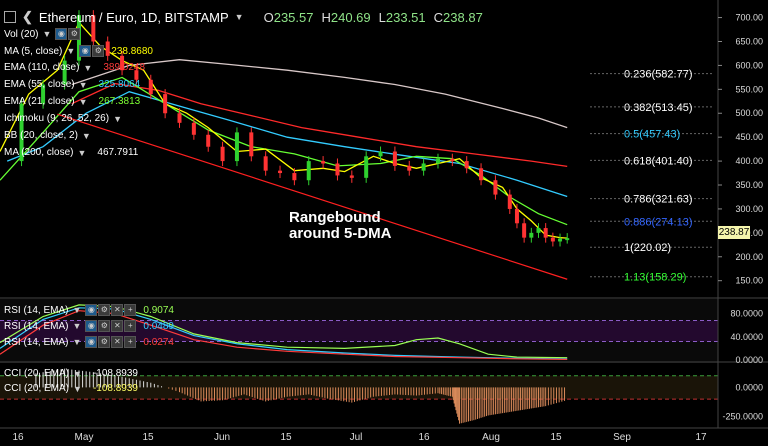 The height and width of the screenshot is (446, 768). Describe the element at coordinates (133, 17) in the screenshot. I see `symbol-title: Ethereum / Euro, 1D, BITSTAMP` at that location.